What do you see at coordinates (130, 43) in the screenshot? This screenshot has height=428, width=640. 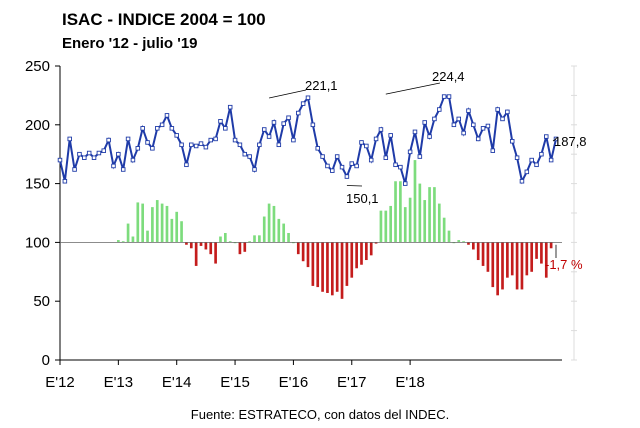 I see `chart-subtitle: Enero '12 - julio '19` at bounding box center [130, 43].